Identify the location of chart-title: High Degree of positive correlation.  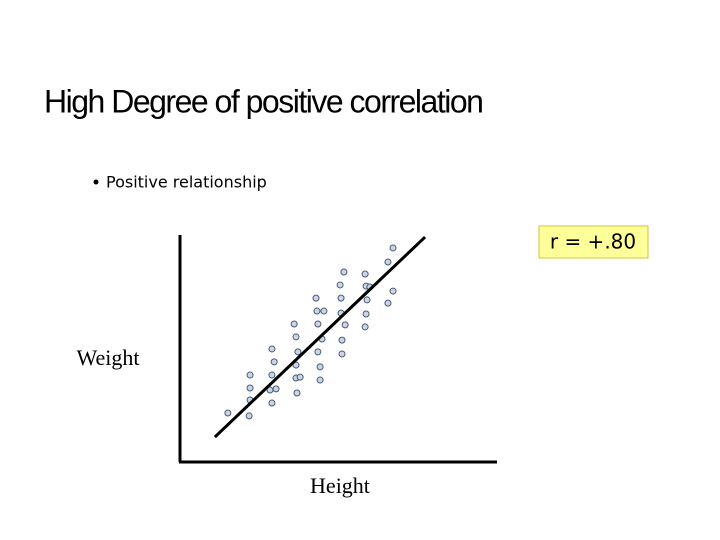
(263, 101).